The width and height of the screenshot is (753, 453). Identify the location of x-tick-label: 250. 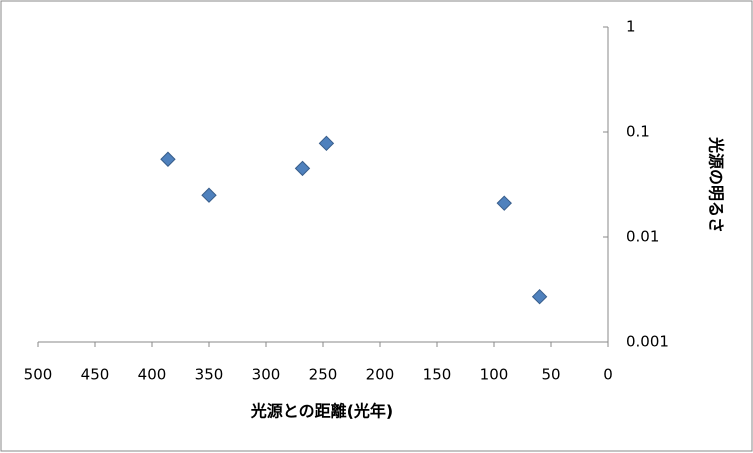
(323, 375).